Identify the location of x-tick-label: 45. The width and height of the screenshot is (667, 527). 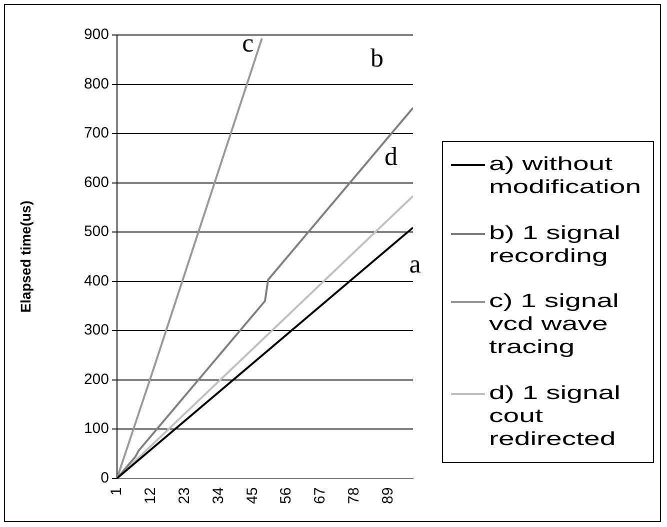
(252, 495).